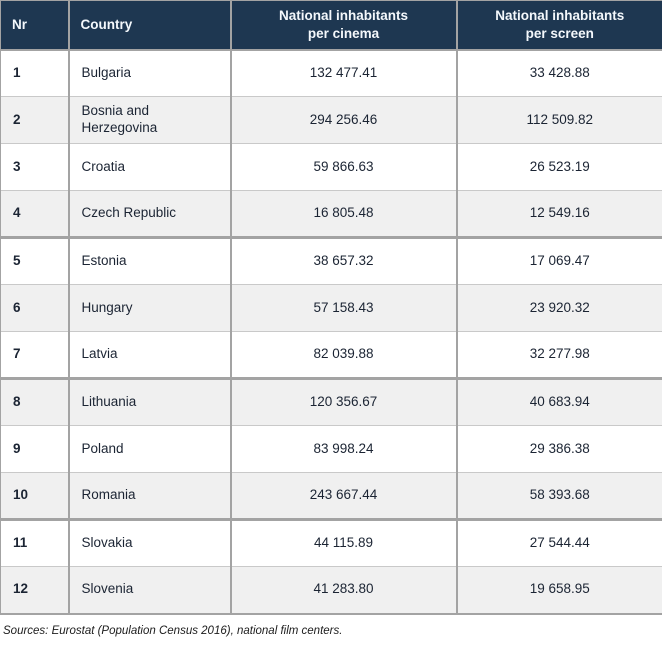  What do you see at coordinates (34, 25) in the screenshot?
I see `header-nr: Nr` at bounding box center [34, 25].